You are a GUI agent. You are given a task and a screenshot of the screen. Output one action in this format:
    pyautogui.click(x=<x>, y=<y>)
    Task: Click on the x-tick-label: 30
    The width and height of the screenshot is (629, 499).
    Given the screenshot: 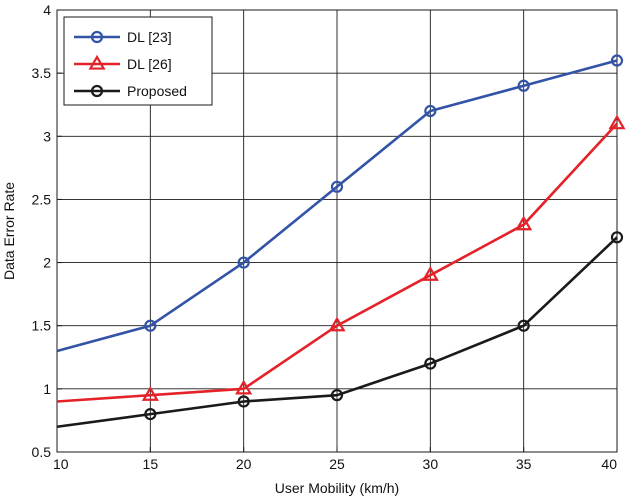 What is the action you would take?
    pyautogui.click(x=431, y=464)
    